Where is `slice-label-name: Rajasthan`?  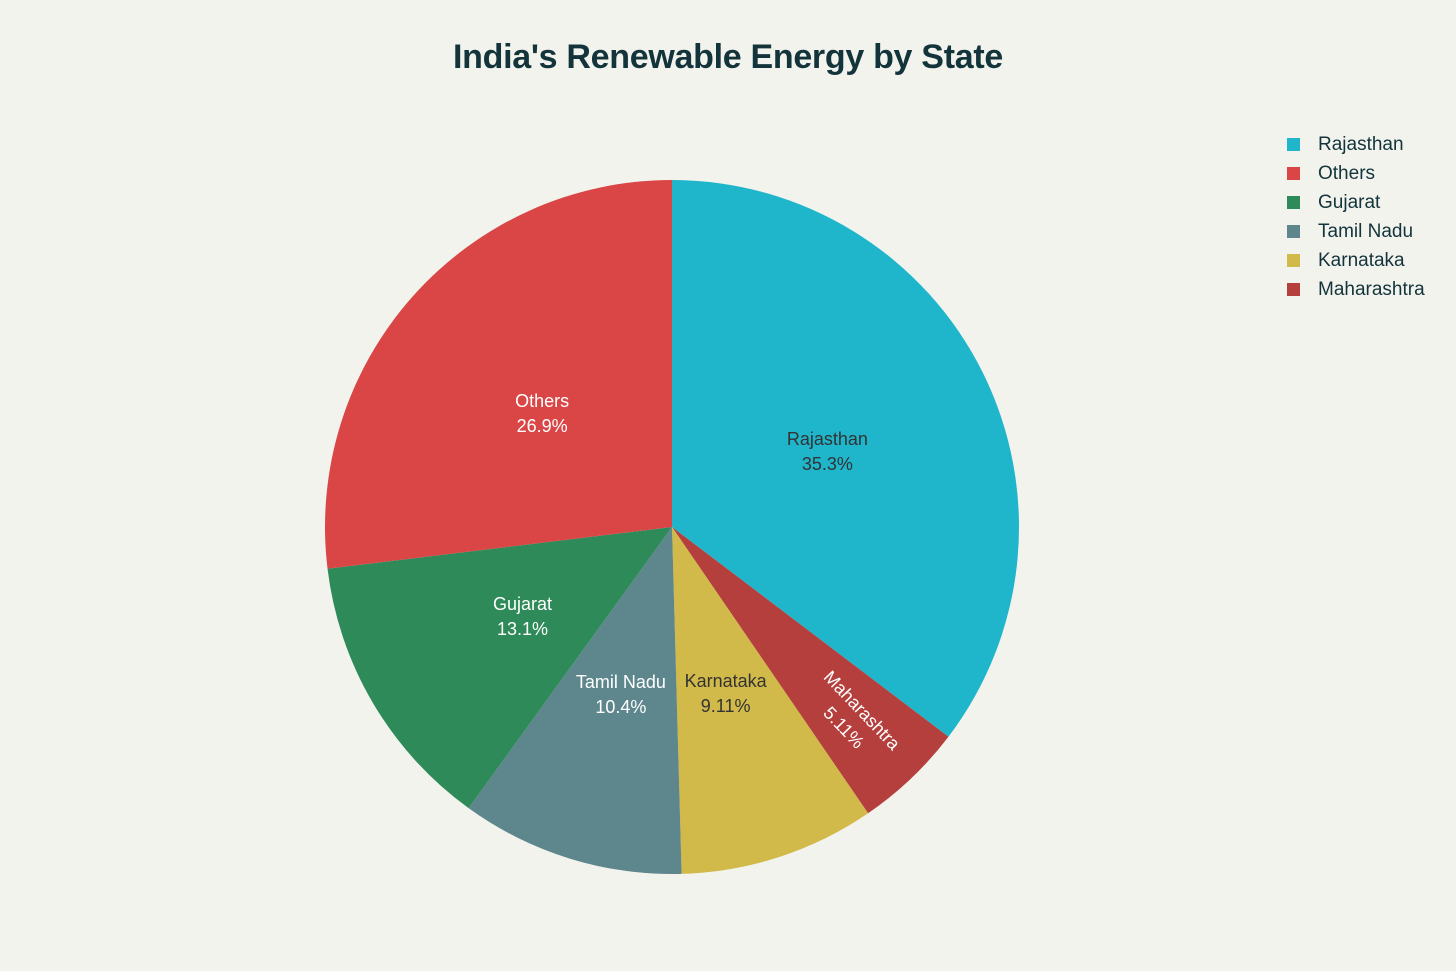
slice-label-name: Rajasthan is located at coordinates (827, 439).